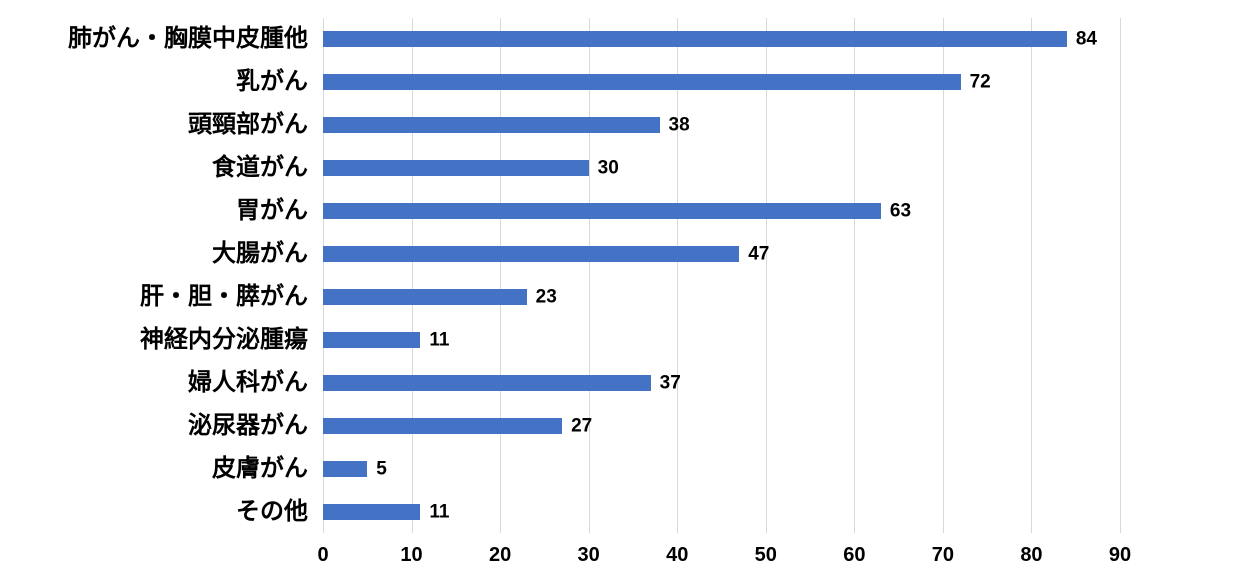  Describe the element at coordinates (224, 296) in the screenshot. I see `category-label: 肝・胆・膵がん` at that location.